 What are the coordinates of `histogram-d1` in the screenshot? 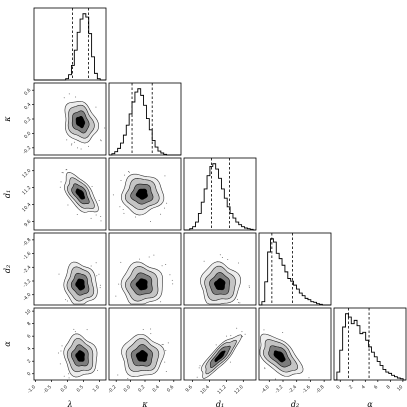 It's located at (220, 197).